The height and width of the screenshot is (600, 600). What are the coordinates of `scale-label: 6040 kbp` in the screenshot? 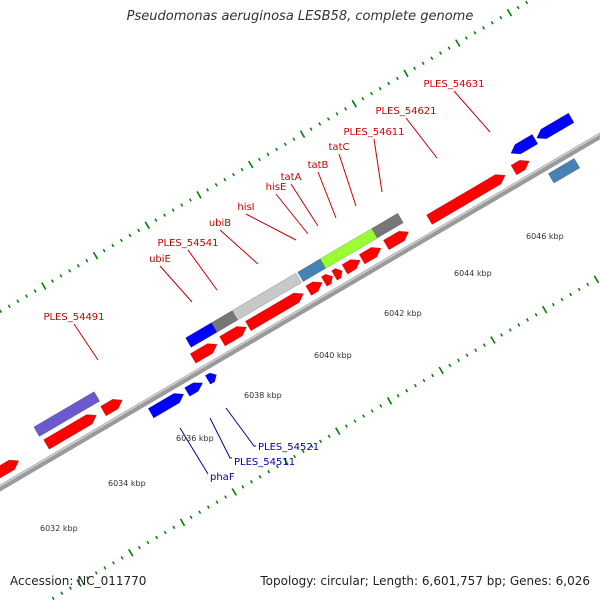 It's located at (333, 355).